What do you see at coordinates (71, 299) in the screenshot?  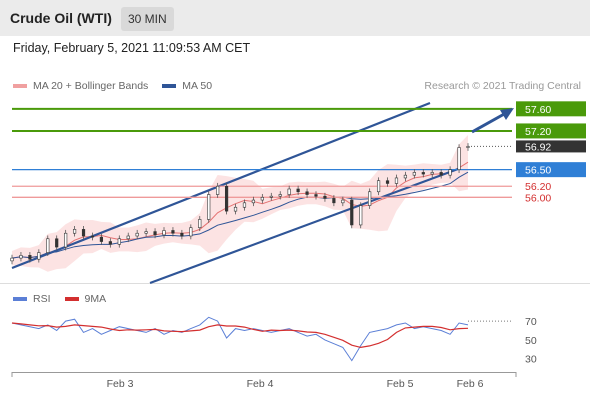 I see `ma9-swatch` at bounding box center [71, 299].